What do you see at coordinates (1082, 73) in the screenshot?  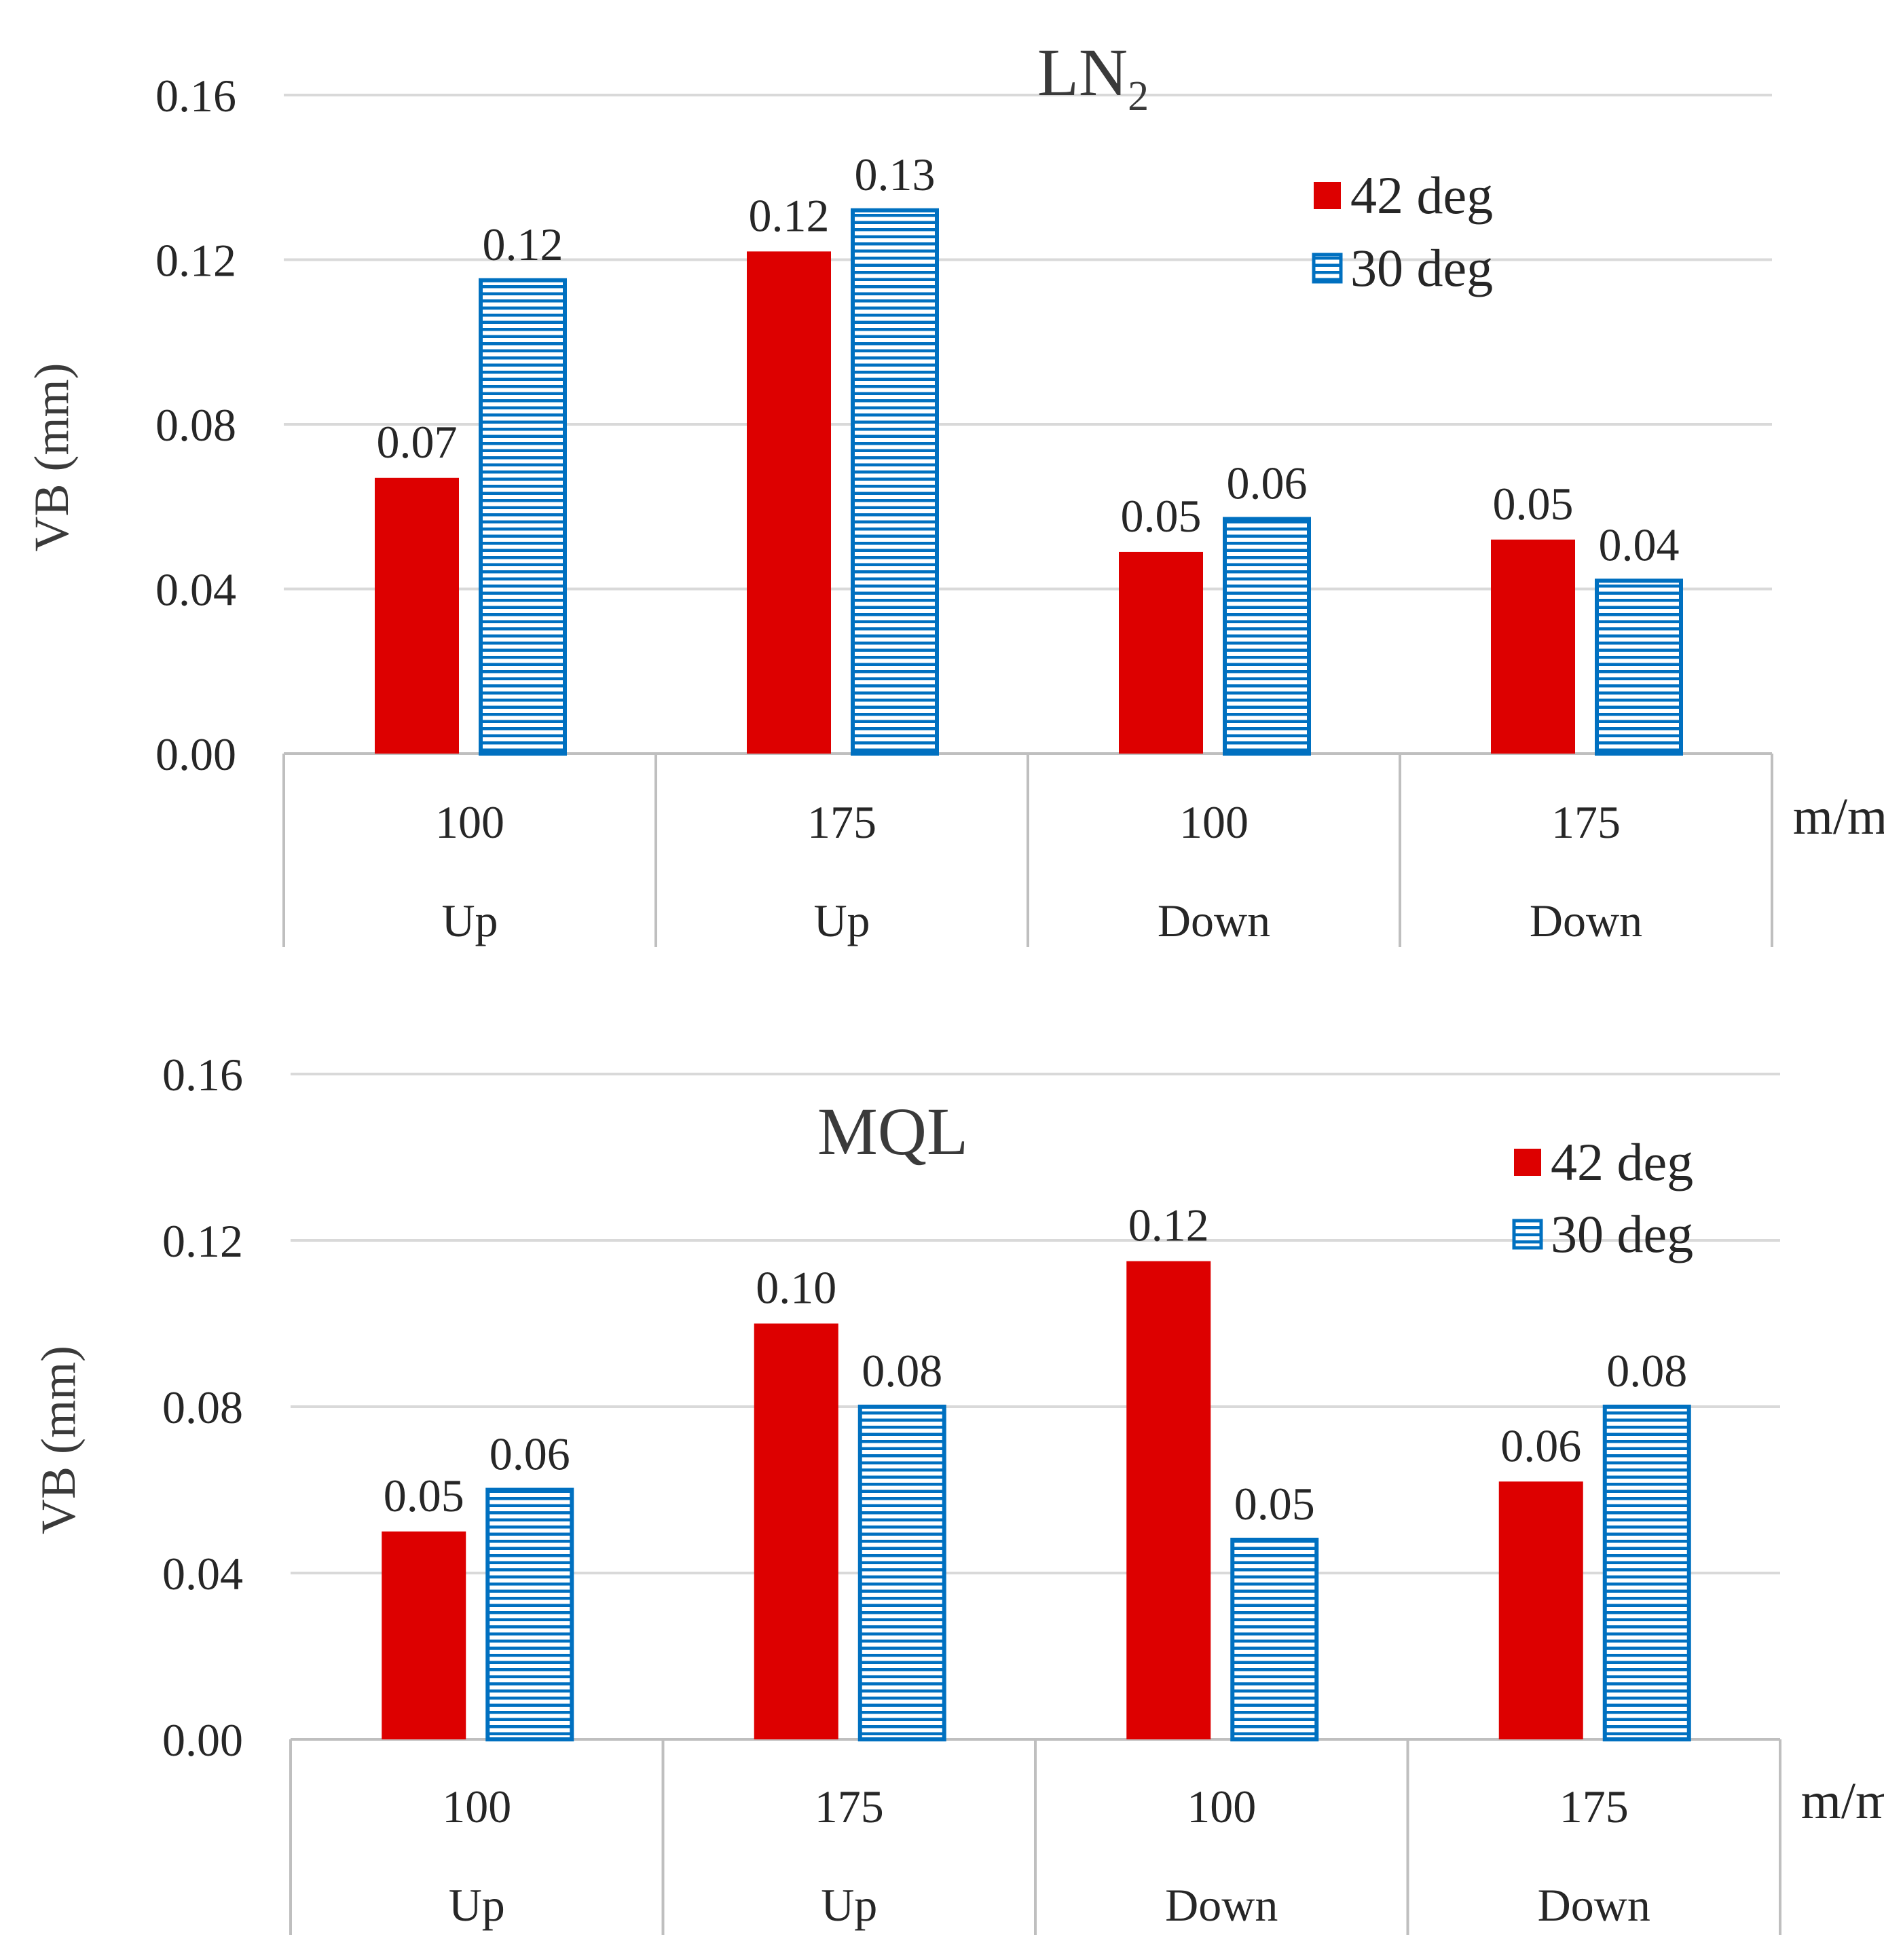 I see `chart-title-text: LN` at bounding box center [1082, 73].